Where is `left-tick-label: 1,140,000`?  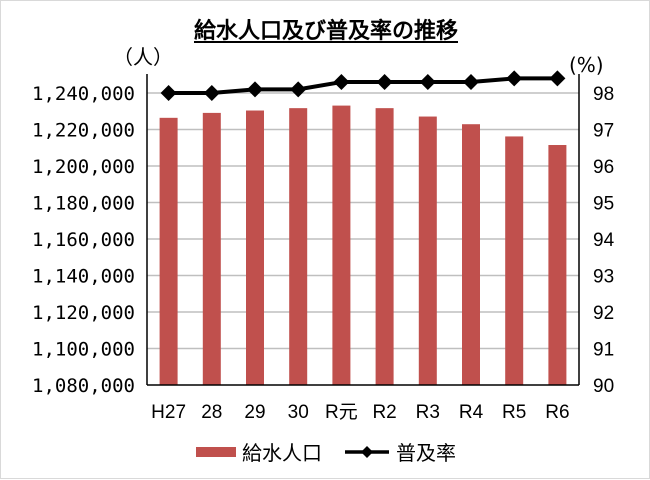
left-tick-label: 1,140,000 is located at coordinates (83, 277).